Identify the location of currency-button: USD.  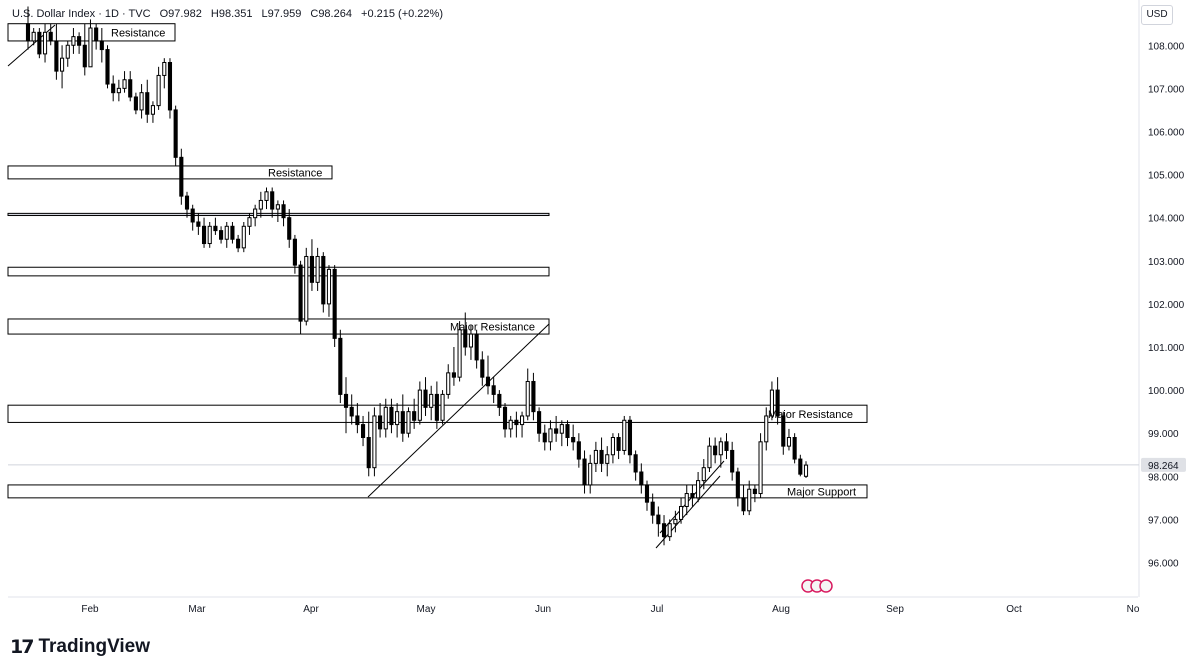
(1157, 15).